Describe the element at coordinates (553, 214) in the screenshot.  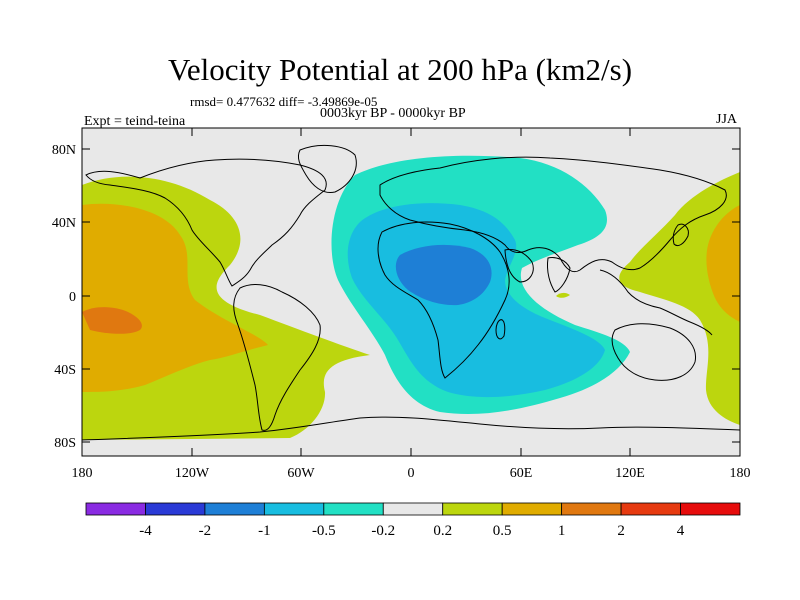
I see `coast-europe-asia` at that location.